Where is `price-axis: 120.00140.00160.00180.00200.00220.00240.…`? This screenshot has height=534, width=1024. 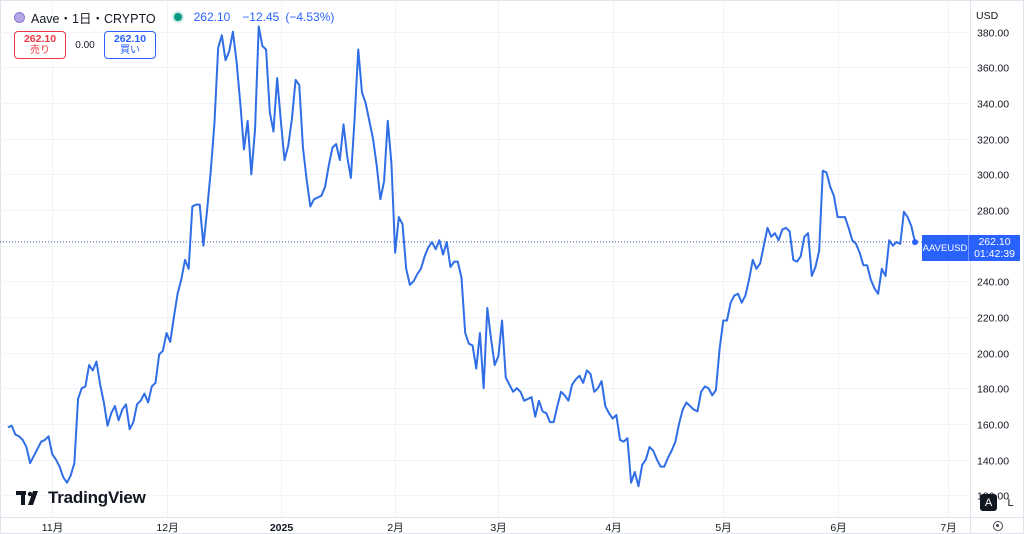
price-axis: 120.00140.00160.00180.00200.00220.00240.… is located at coordinates (993, 265).